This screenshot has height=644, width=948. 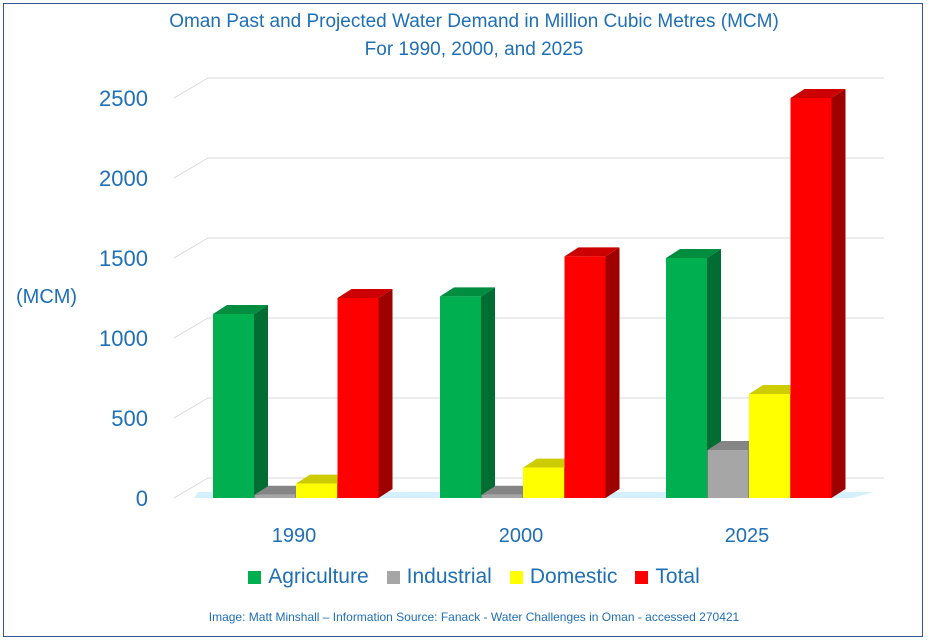 What do you see at coordinates (769, 446) in the screenshot?
I see `bar-domestic-2025` at bounding box center [769, 446].